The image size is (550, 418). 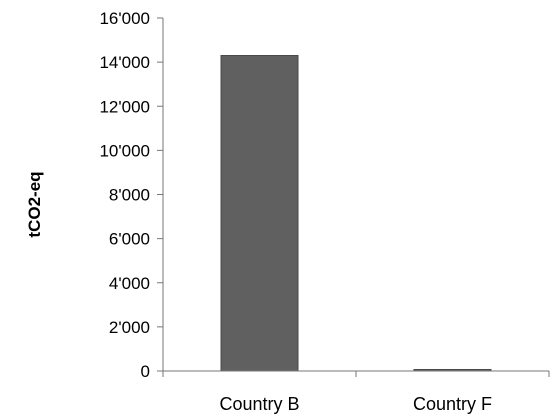 I want to click on bar-country-b, so click(x=259, y=213).